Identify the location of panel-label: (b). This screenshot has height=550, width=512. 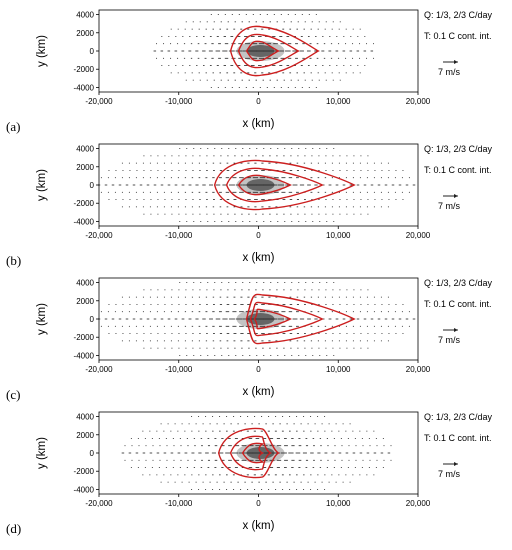
(13, 260).